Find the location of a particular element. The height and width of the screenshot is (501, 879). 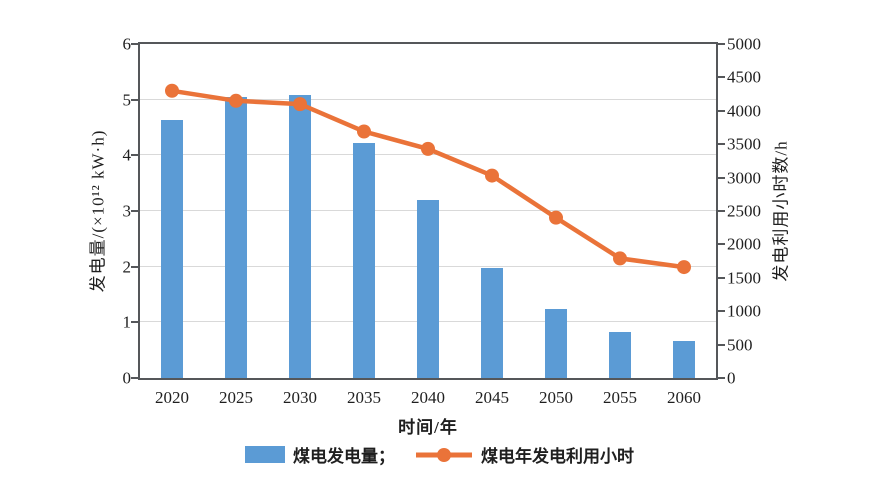

right-tick-3500: 3500 is located at coordinates (744, 144).